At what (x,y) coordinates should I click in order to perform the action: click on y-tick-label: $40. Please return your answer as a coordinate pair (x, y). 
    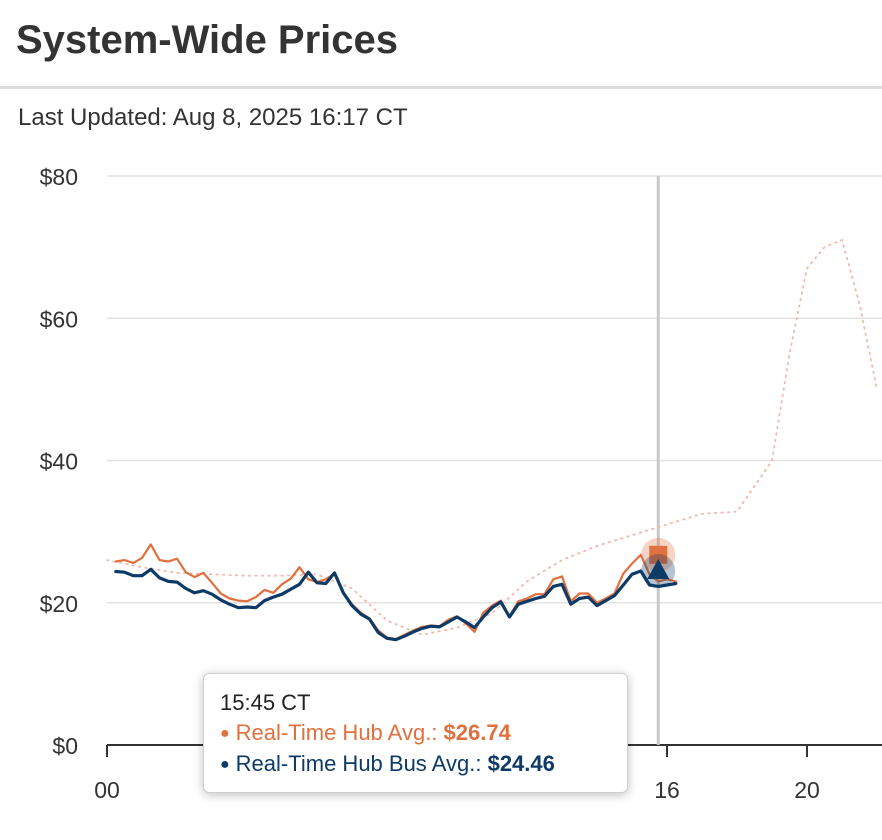
    Looking at the image, I should click on (59, 462).